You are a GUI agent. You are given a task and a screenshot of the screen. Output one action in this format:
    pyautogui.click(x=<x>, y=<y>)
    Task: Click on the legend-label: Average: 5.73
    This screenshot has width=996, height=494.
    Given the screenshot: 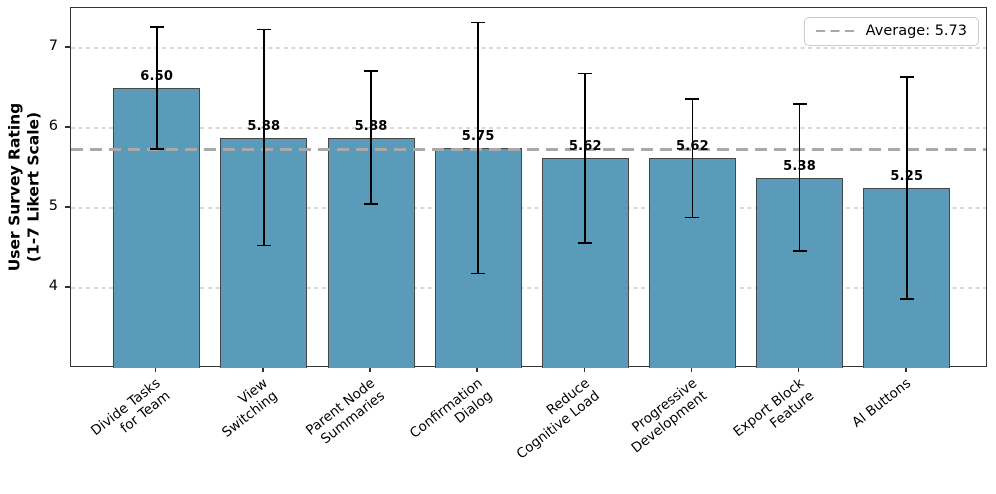 What is the action you would take?
    pyautogui.click(x=916, y=31)
    